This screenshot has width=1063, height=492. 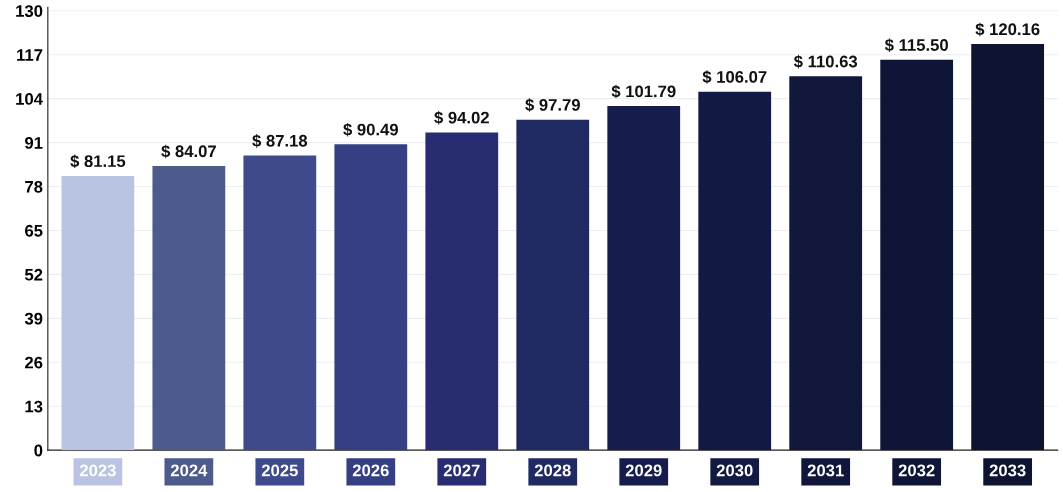 What do you see at coordinates (188, 151) in the screenshot?
I see `data-label: $ 84.07` at bounding box center [188, 151].